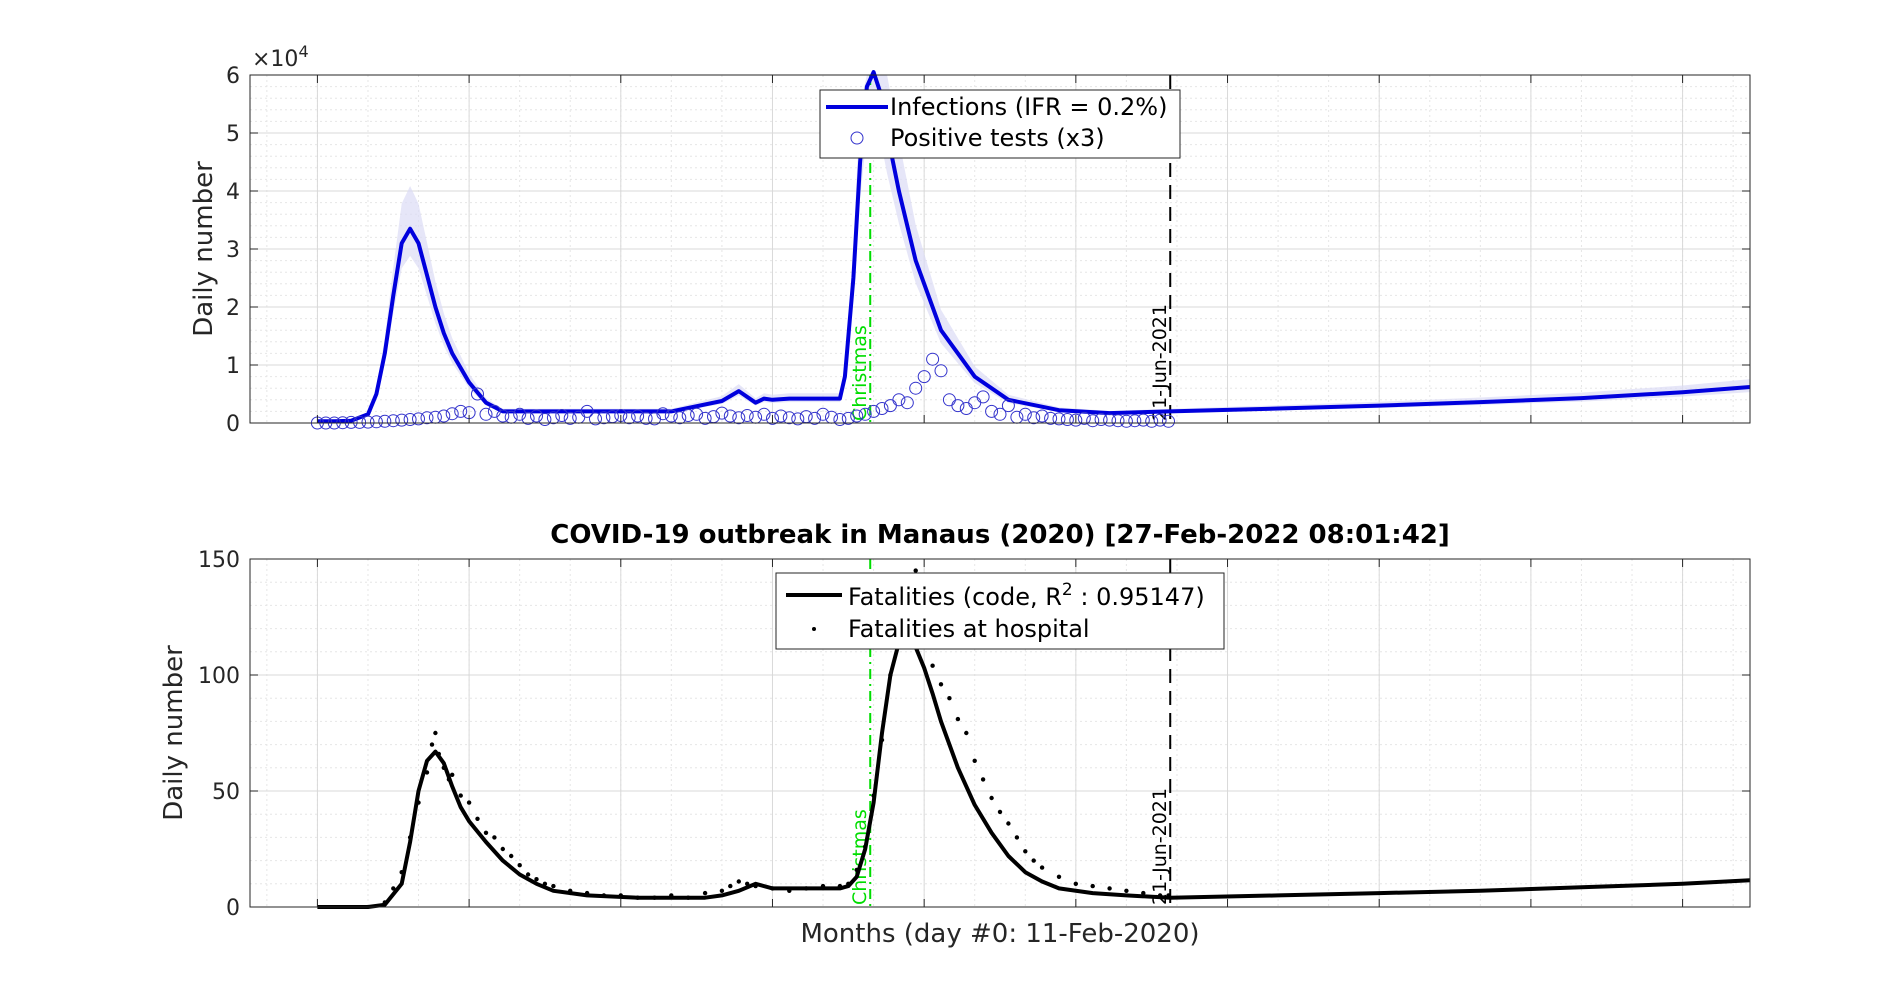 This screenshot has height=1000, width=1900. Describe the element at coordinates (219, 676) in the screenshot. I see `y-tick-label: 100` at that location.